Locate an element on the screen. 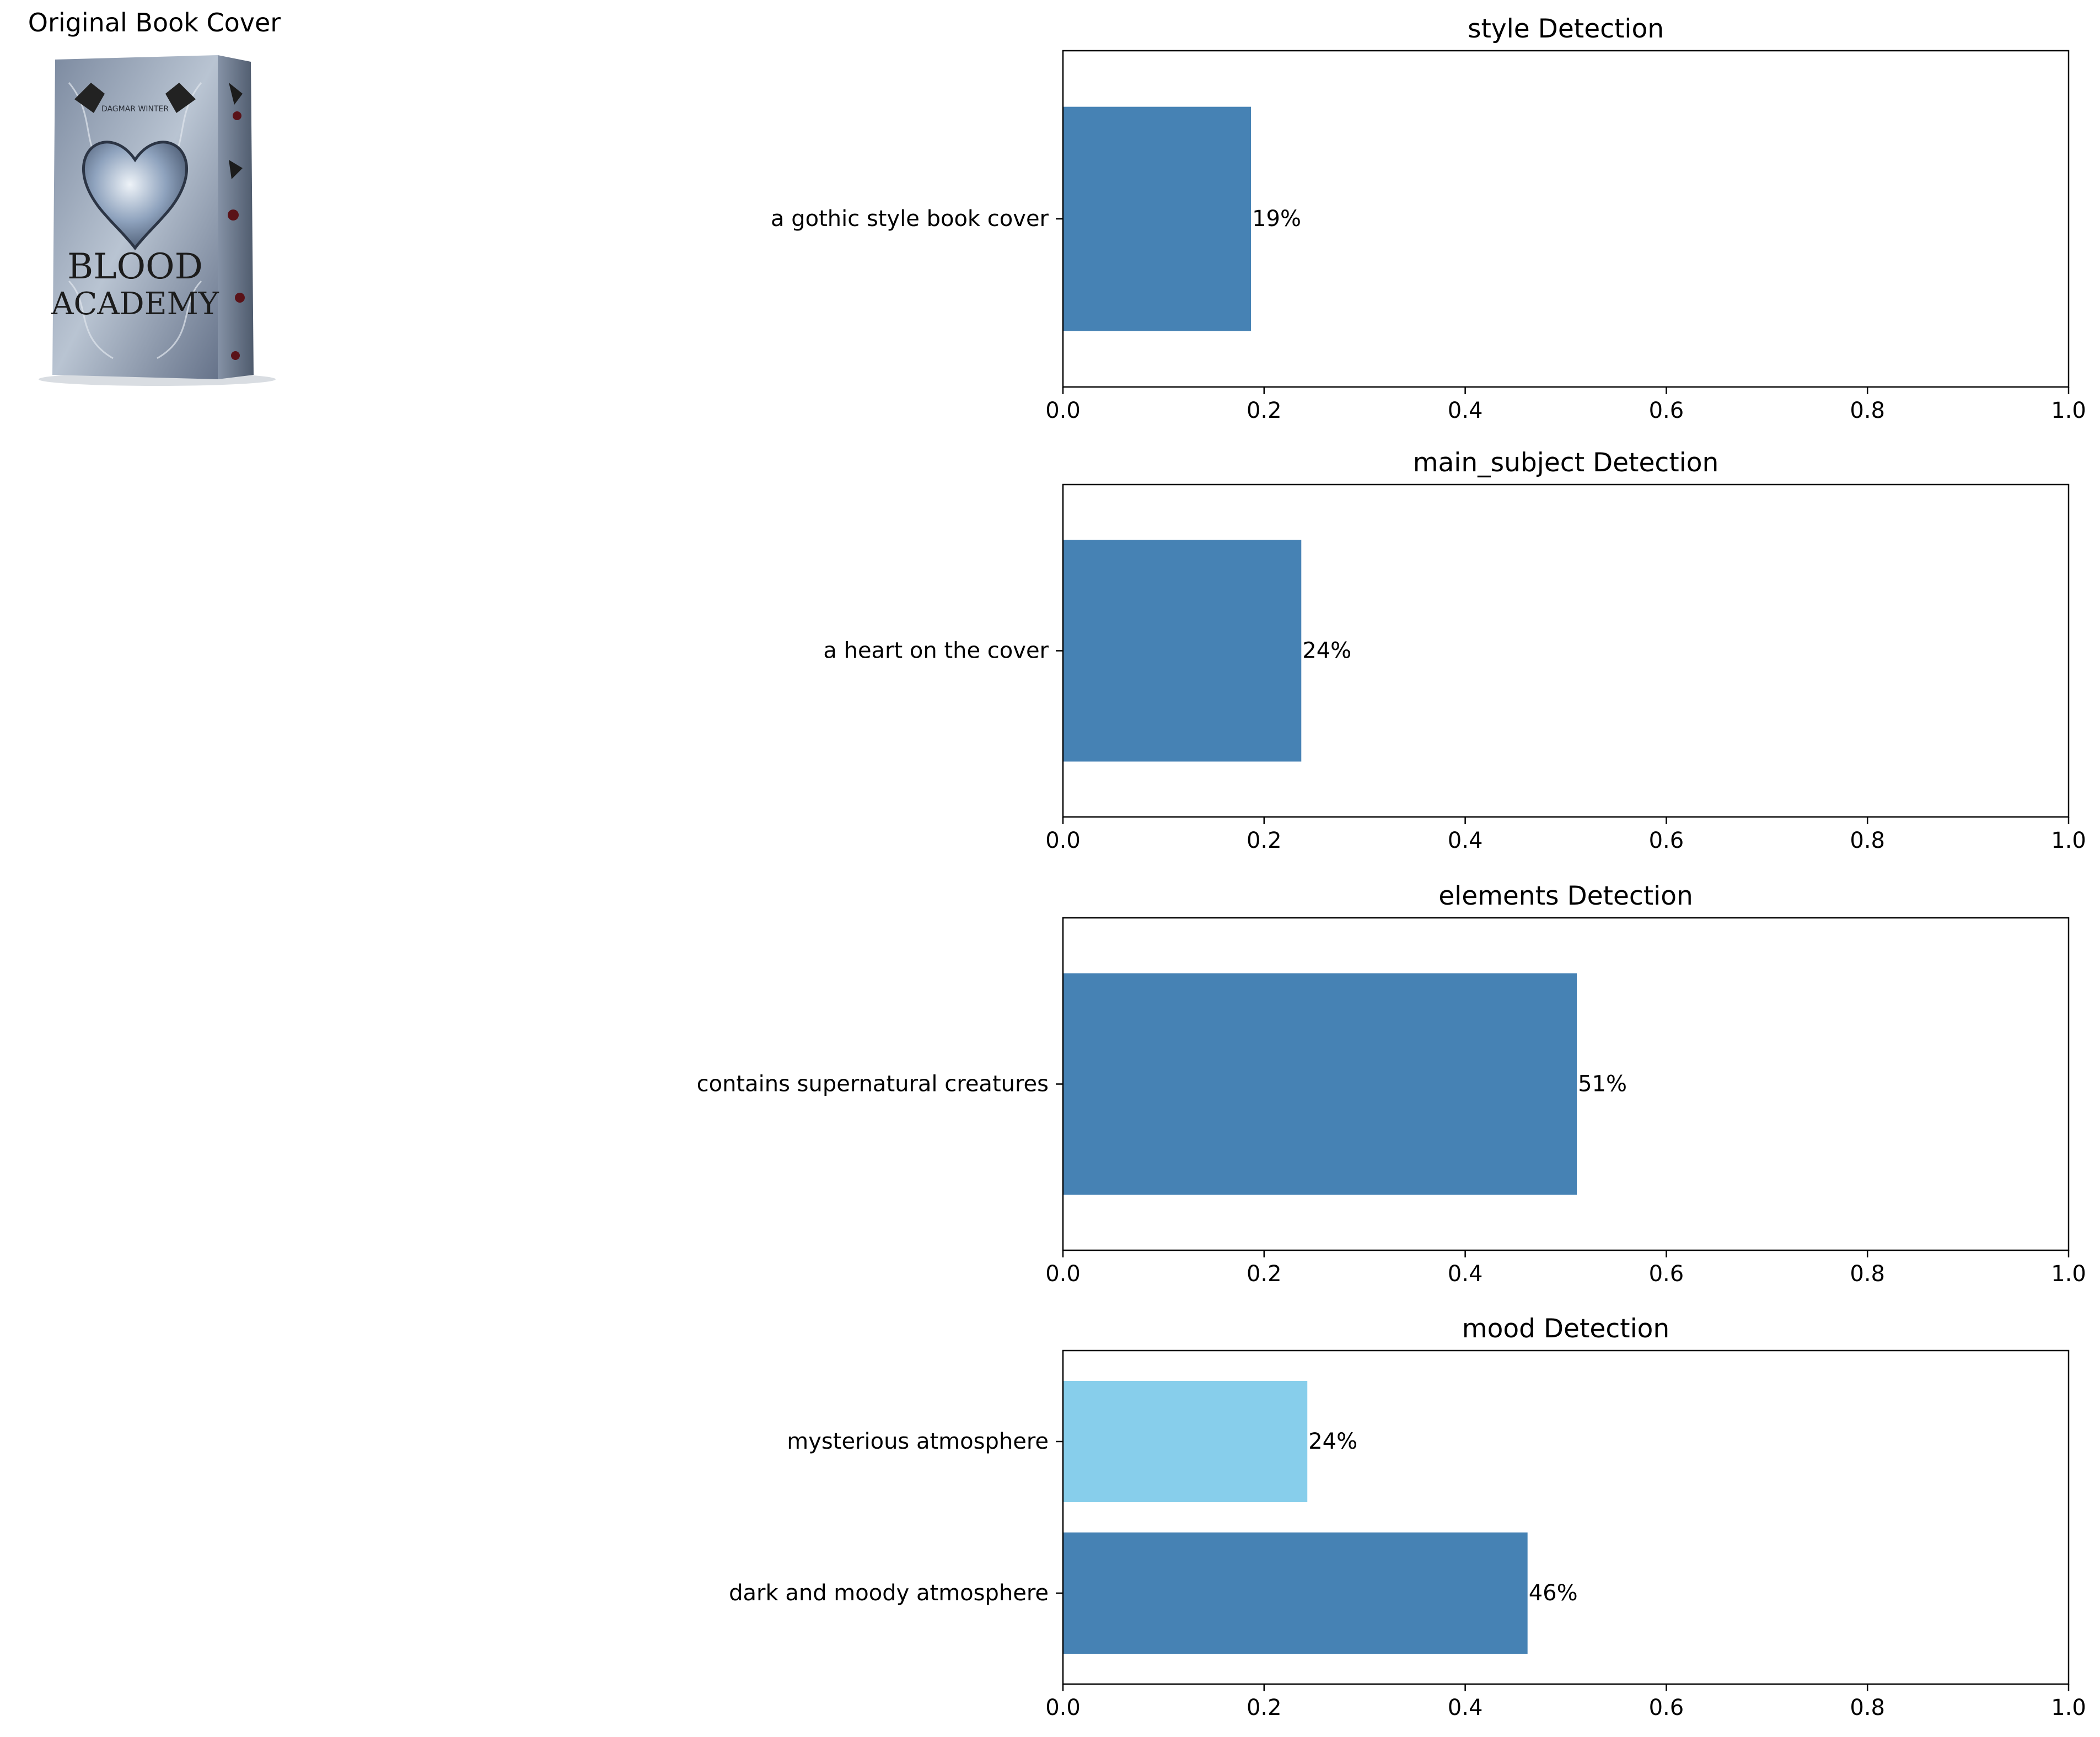 This screenshot has width=2100, height=1737. x-tick-label-2-3: 0.4 is located at coordinates (1465, 840).